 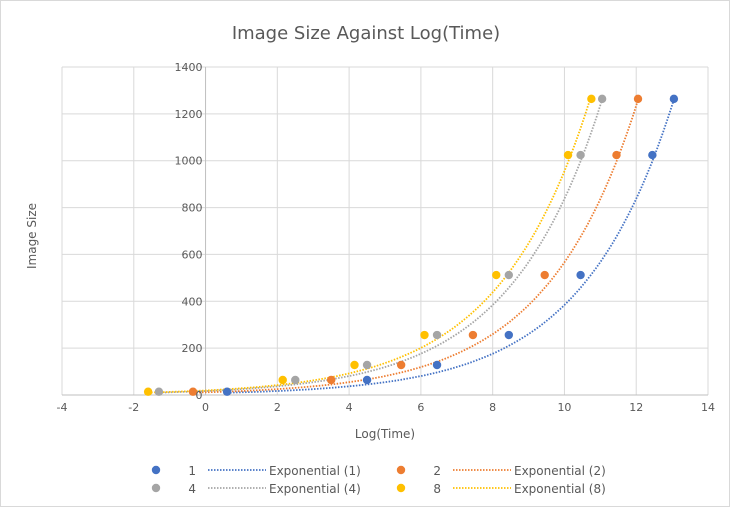 I want to click on x-tick-label: 14, so click(x=708, y=407).